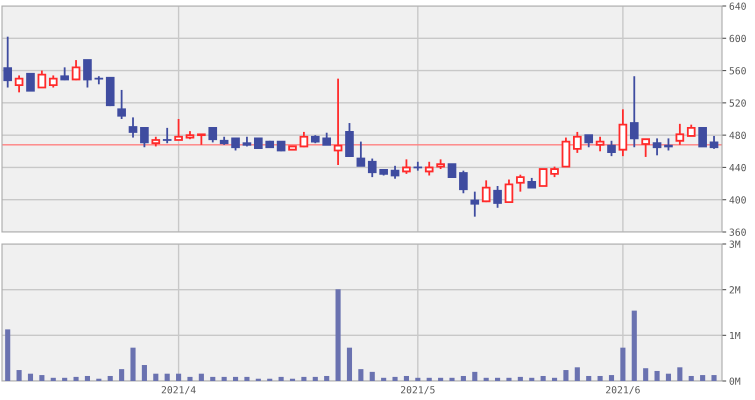 This screenshot has width=755, height=400. I want to click on y-tick-label: 560, so click(738, 70).